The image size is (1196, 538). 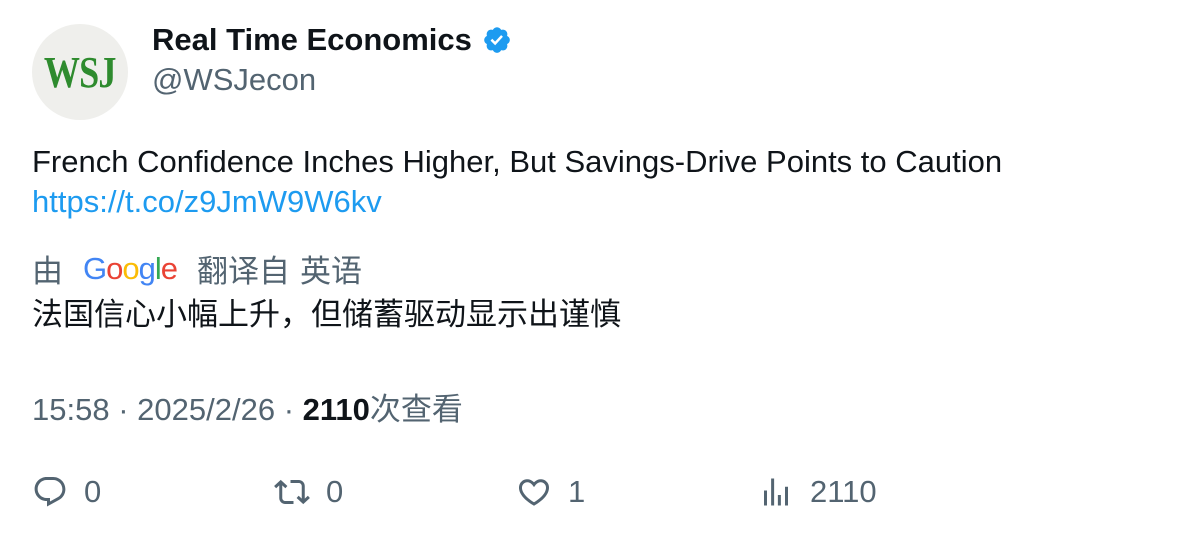 I want to click on tweet-link: https://t.co/z9JmW9W6kv, so click(x=207, y=201).